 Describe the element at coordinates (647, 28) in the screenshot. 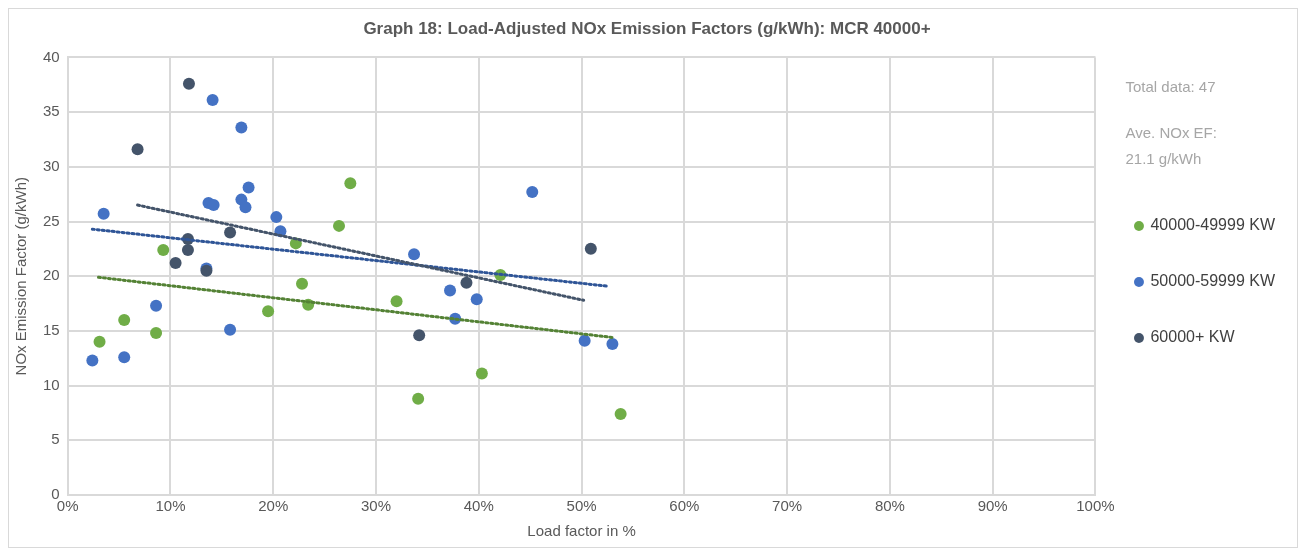

I see `chart-title: Graph 18: Load-Adjusted NOx Emission Factors (g/kWh): MCR 40000+` at that location.